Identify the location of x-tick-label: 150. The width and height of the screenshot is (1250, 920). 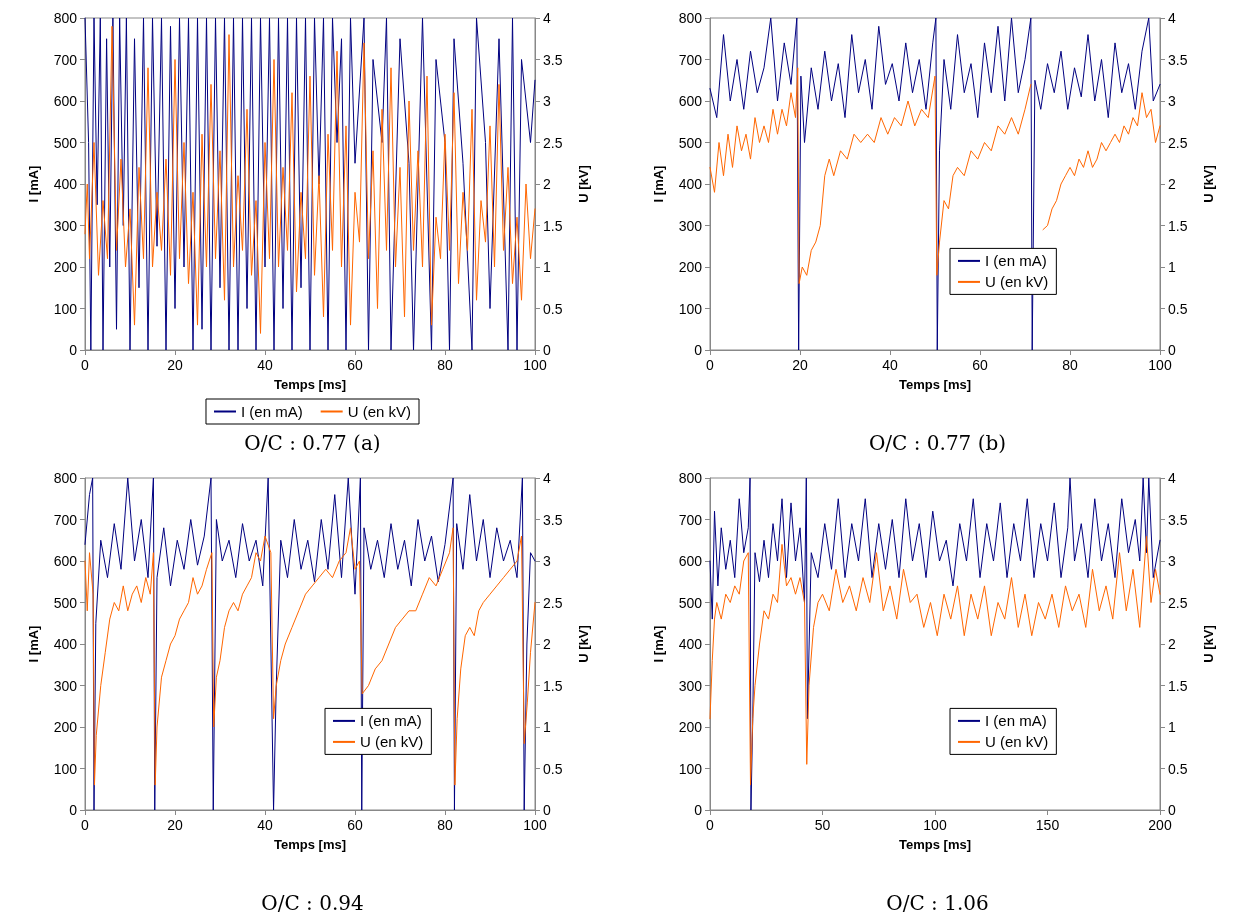
(1047, 825).